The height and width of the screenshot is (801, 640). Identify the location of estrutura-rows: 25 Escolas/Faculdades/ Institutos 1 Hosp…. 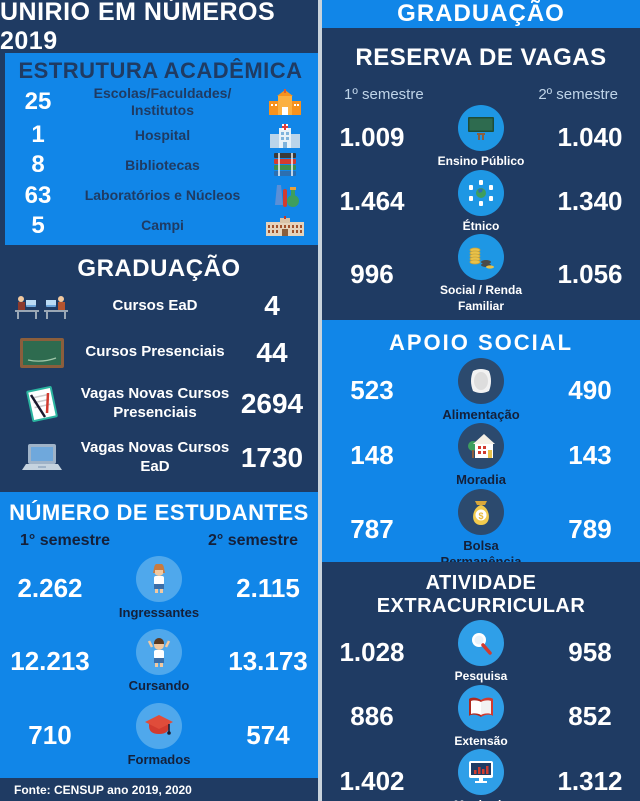
(160, 162).